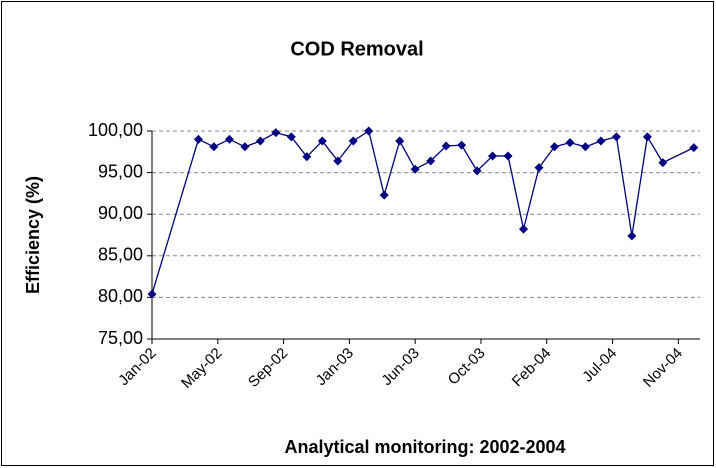 This screenshot has height=468, width=716. I want to click on x-axis-label: Analytical monitoring: 2002-2004, so click(424, 447).